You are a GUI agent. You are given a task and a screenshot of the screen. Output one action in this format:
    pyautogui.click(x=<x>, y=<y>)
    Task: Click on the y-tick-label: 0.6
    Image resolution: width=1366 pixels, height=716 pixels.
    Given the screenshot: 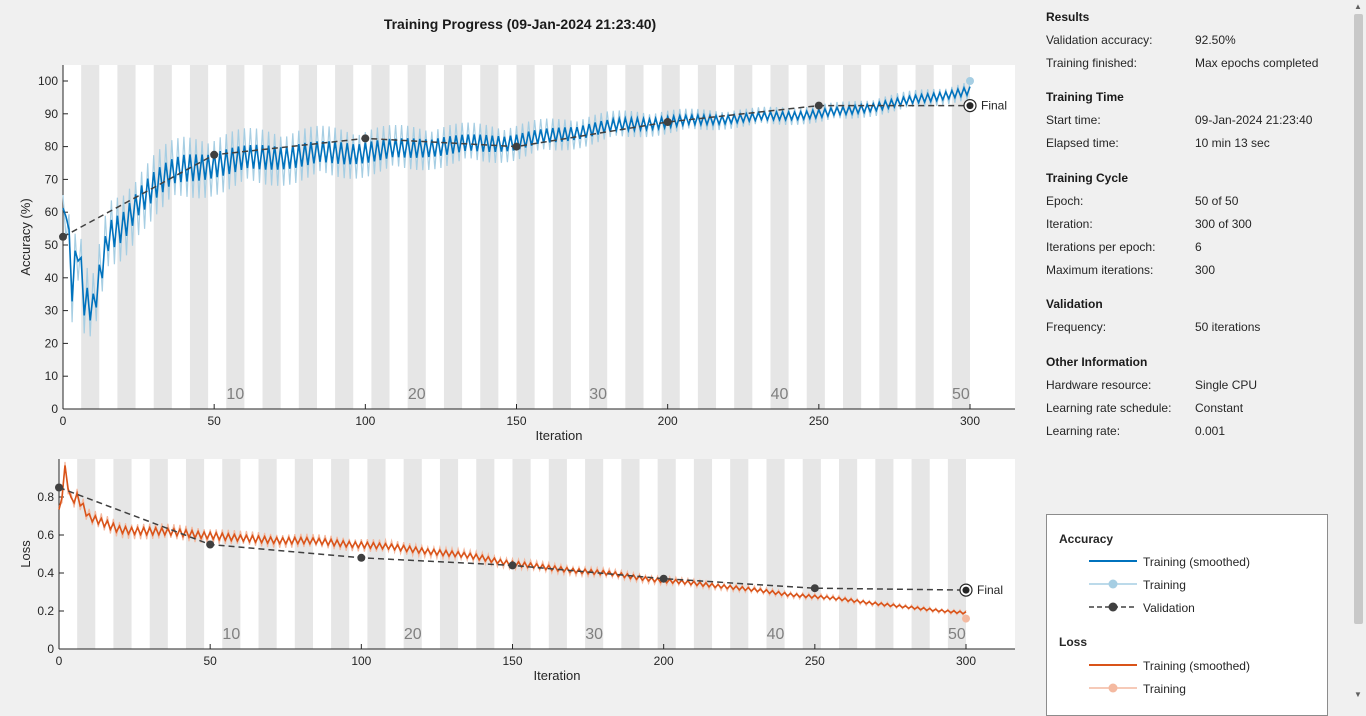 What is the action you would take?
    pyautogui.click(x=45, y=535)
    